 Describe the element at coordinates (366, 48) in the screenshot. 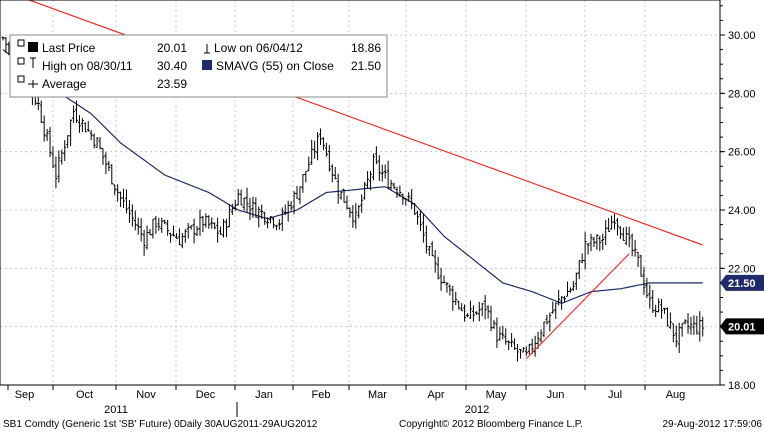

I see `legend-low-value: 18.86` at that location.